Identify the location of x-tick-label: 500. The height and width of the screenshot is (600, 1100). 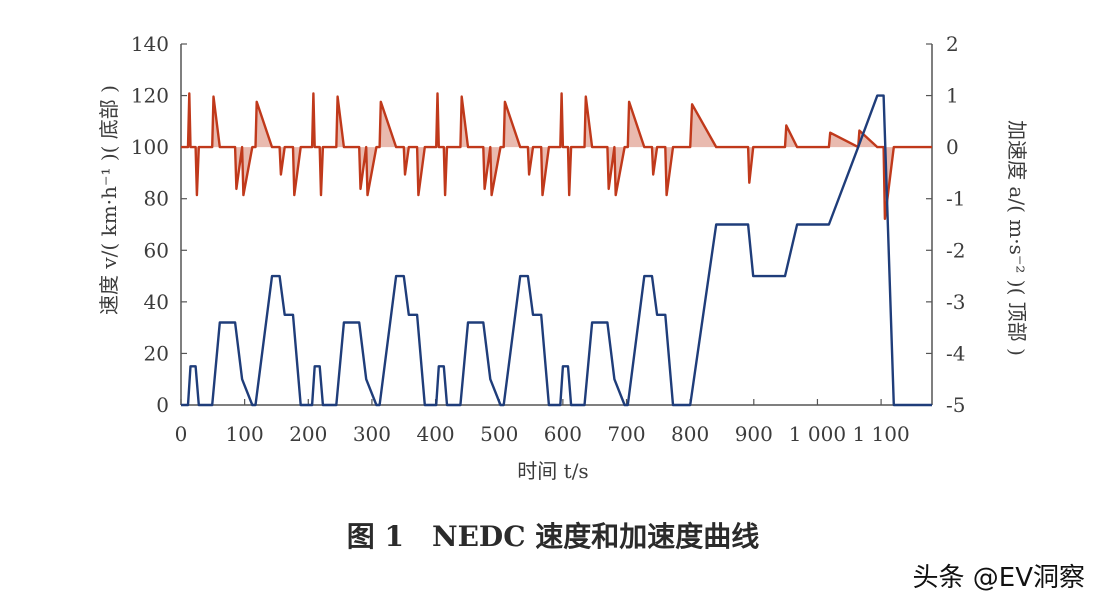
(499, 434).